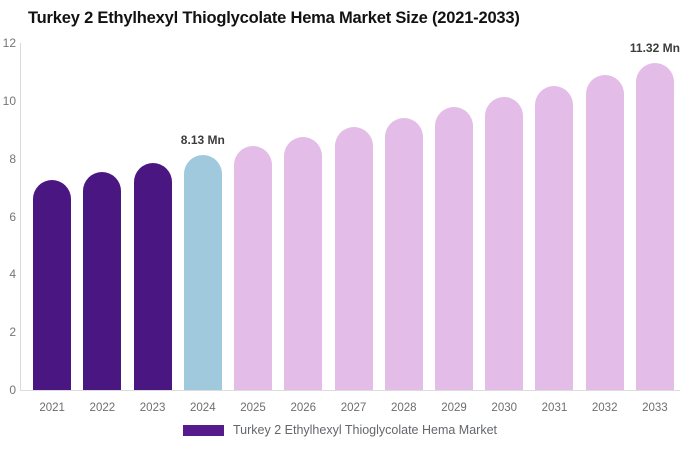  I want to click on bar-slot: 2029, so click(454, 228).